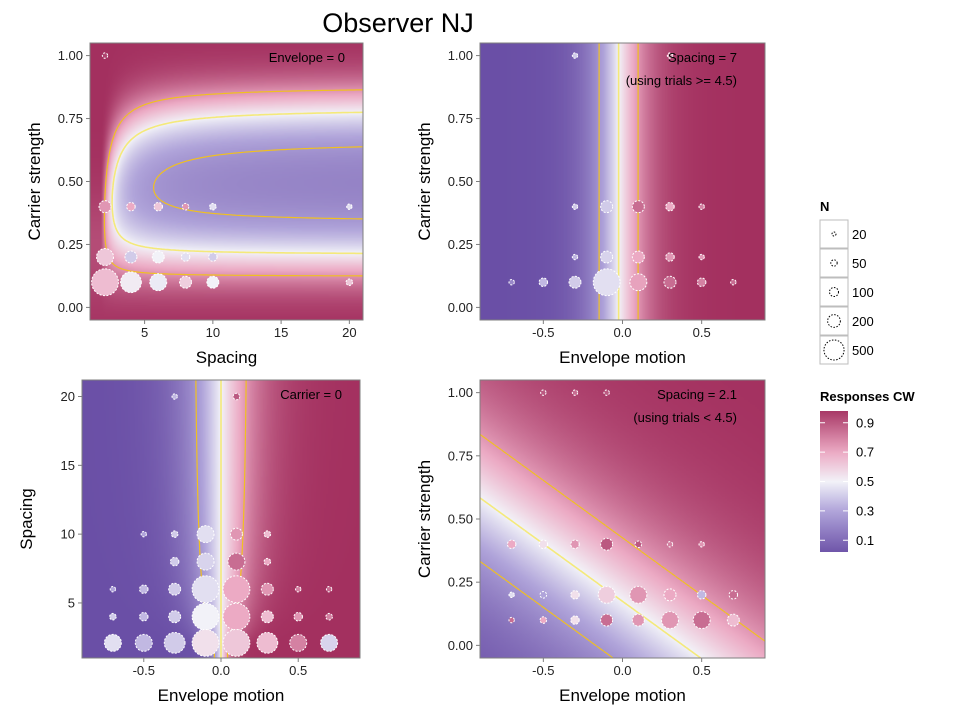  What do you see at coordinates (144, 670) in the screenshot?
I see `x-tick-label: -0.5` at bounding box center [144, 670].